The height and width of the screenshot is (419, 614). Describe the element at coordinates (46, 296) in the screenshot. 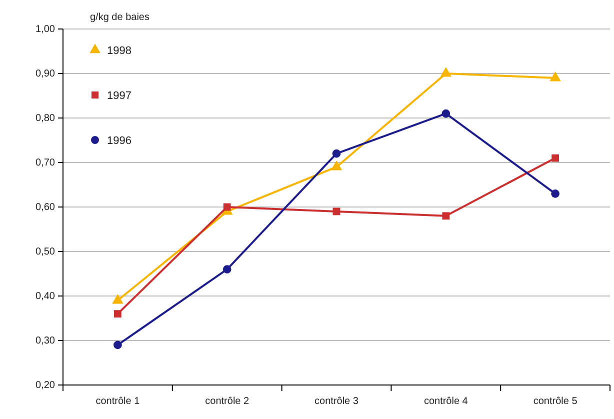

I see `y-tick-label: 0,40` at that location.